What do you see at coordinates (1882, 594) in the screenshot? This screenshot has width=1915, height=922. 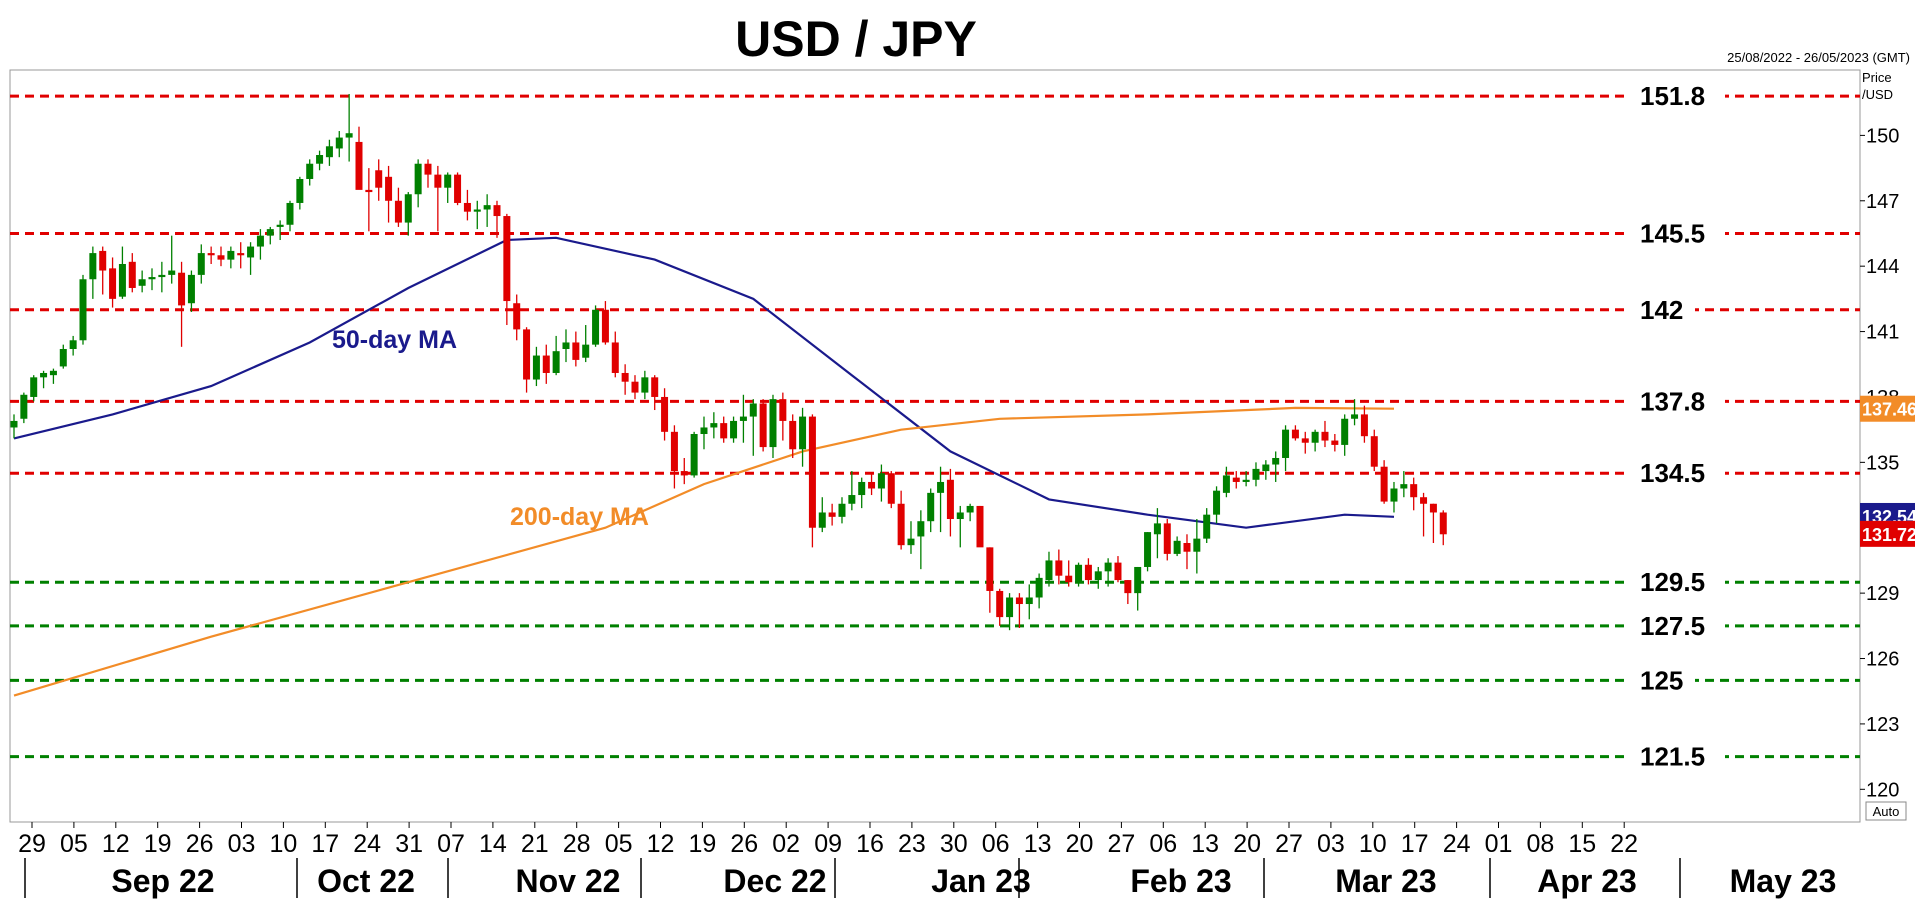 I see `y-tick-label: 129` at bounding box center [1882, 594].